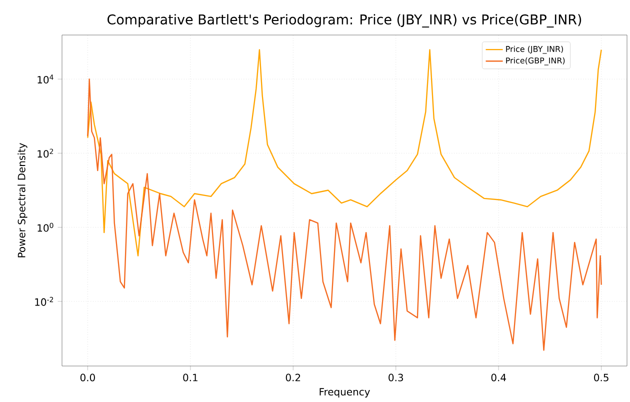 This screenshot has height=402, width=630. Describe the element at coordinates (345, 393) in the screenshot. I see `x-axis-title: Frequency` at that location.